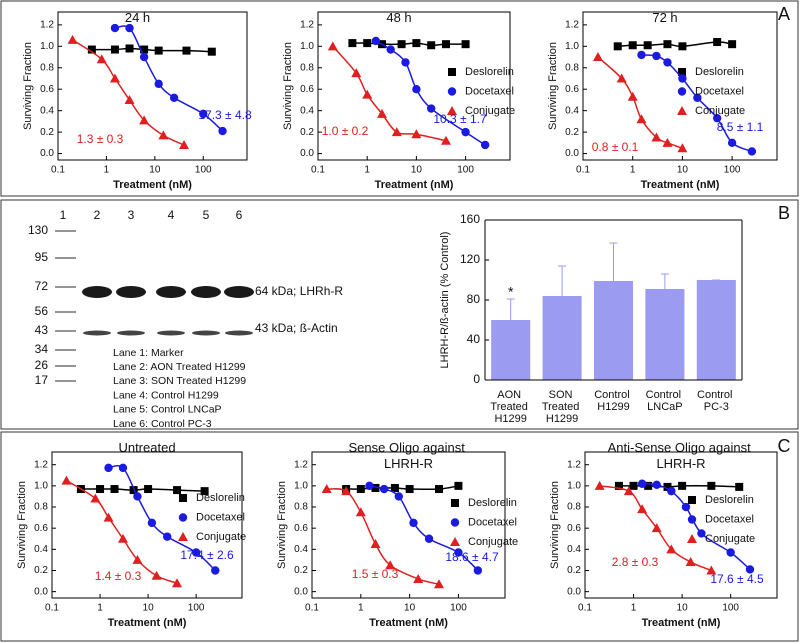 This screenshot has height=643, width=800. What do you see at coordinates (38, 230) in the screenshot?
I see `marker-label: 130` at bounding box center [38, 230].